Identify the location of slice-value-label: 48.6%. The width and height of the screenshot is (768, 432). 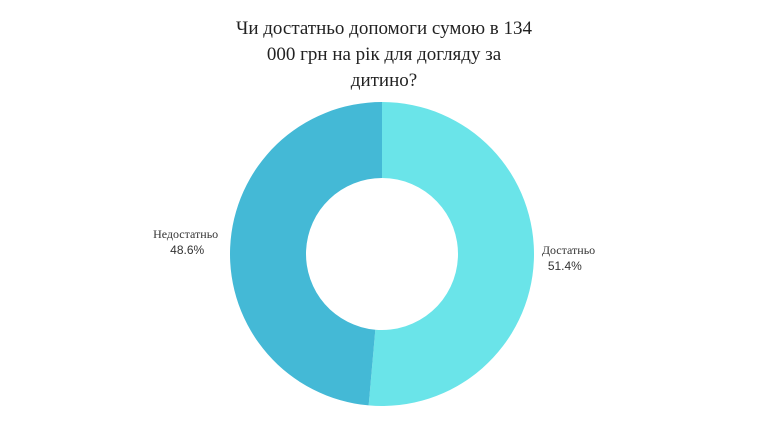
(187, 250).